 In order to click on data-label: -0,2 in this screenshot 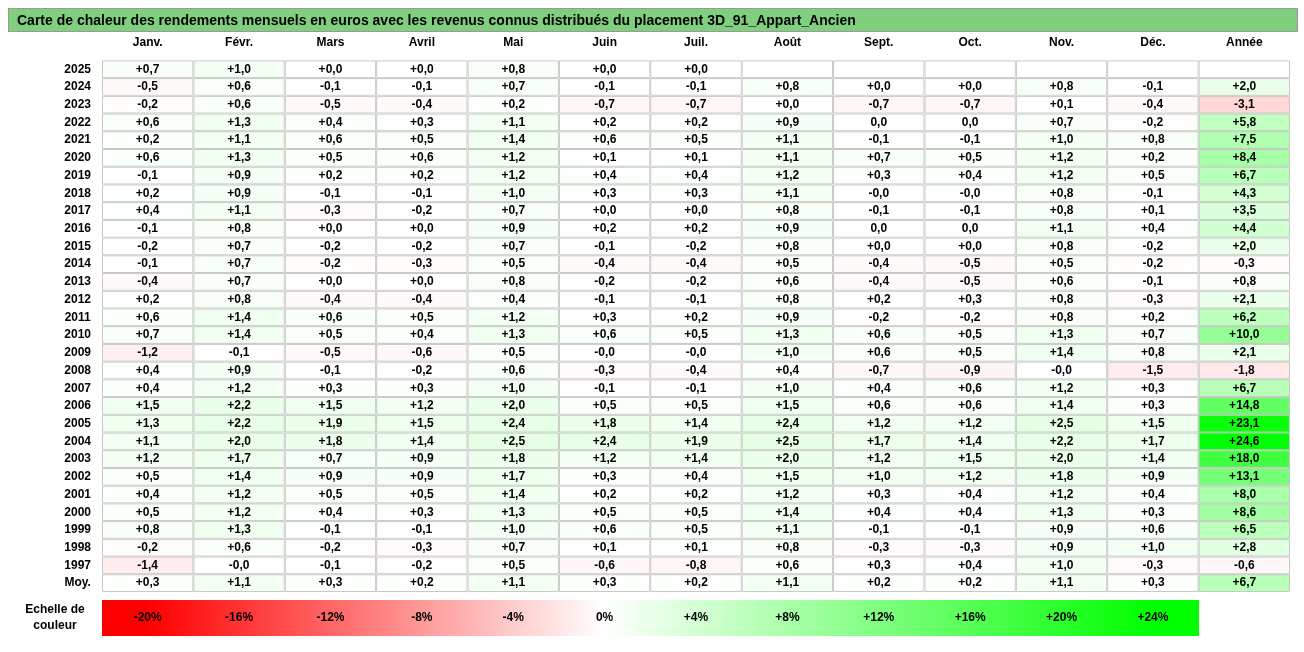, I will do `click(148, 104)`.